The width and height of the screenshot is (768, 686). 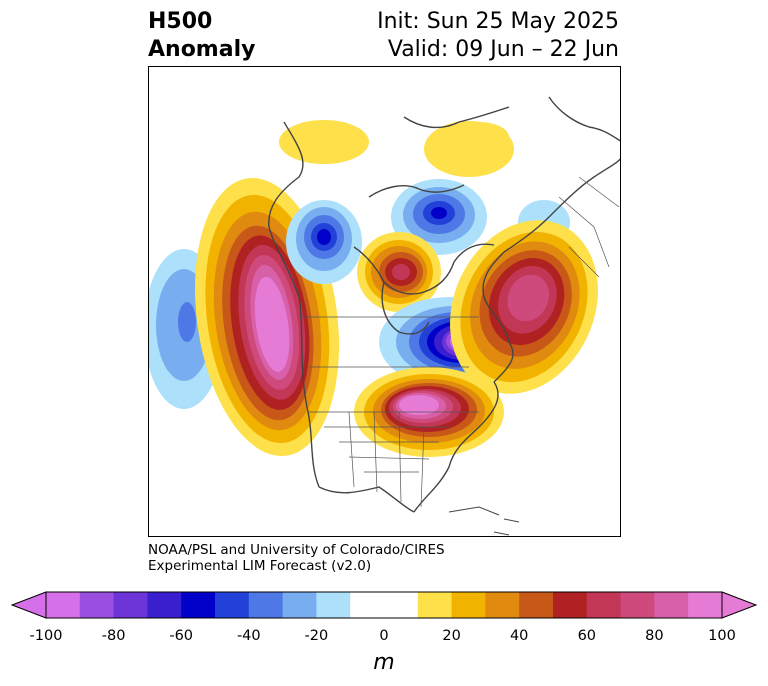 I want to click on colorbar-tick-label: 80, so click(x=654, y=636).